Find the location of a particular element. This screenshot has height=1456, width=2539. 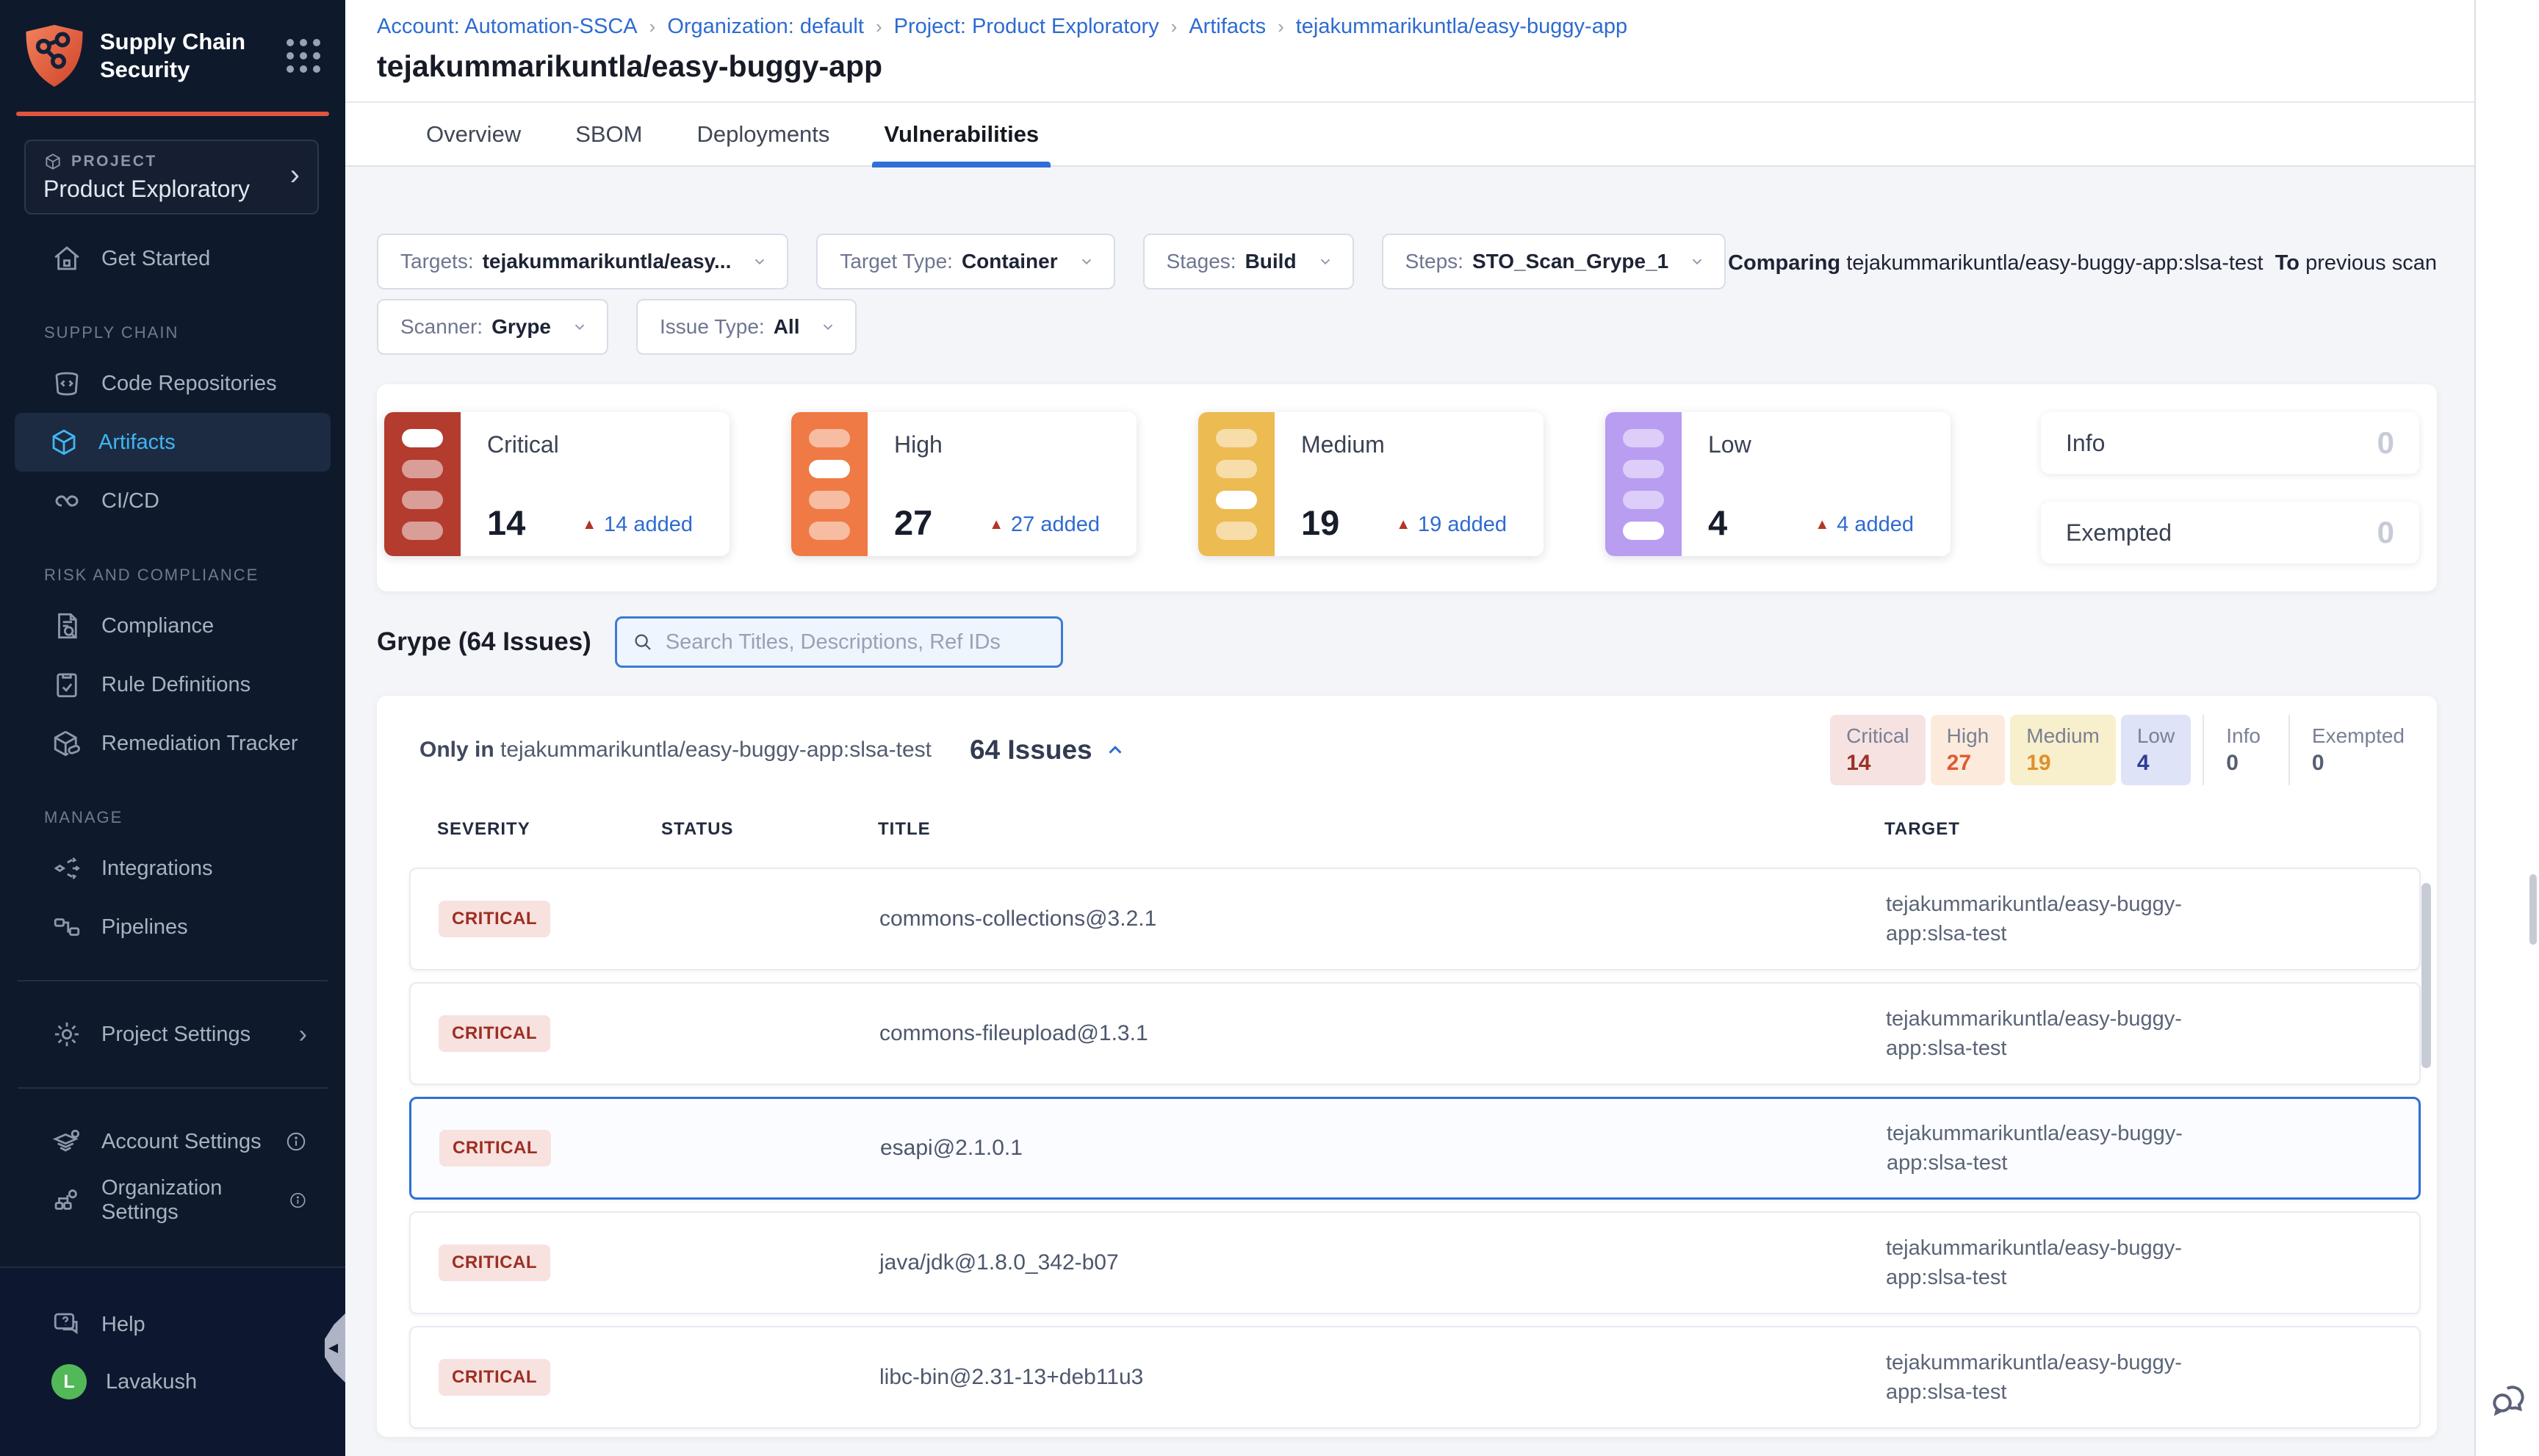

severity-card-critical: Critical 14 ▲ 14 added is located at coordinates (557, 484).